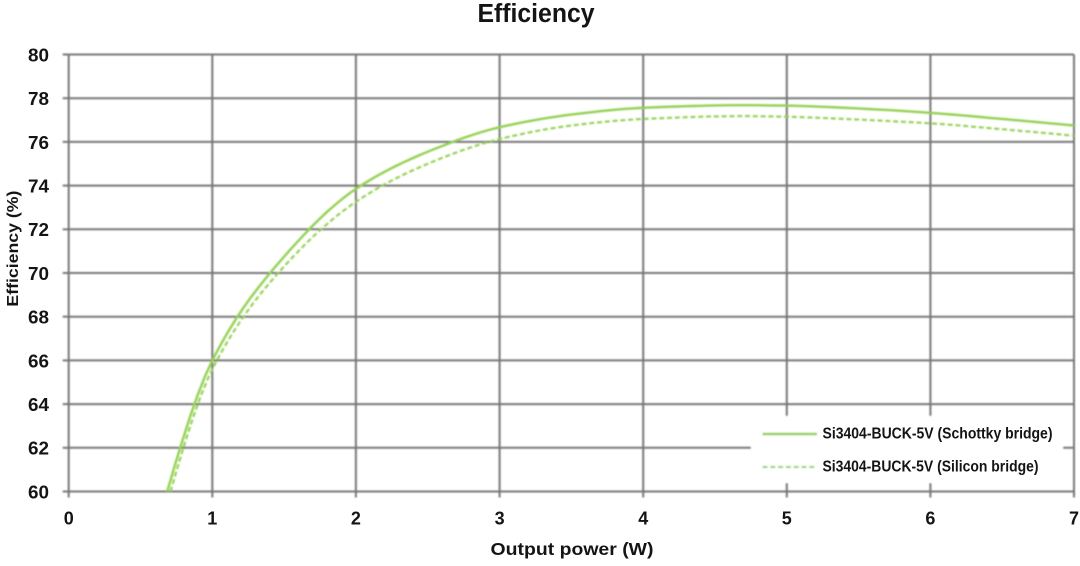 This screenshot has height=566, width=1080. Describe the element at coordinates (38, 318) in the screenshot. I see `svg-text: 68` at that location.